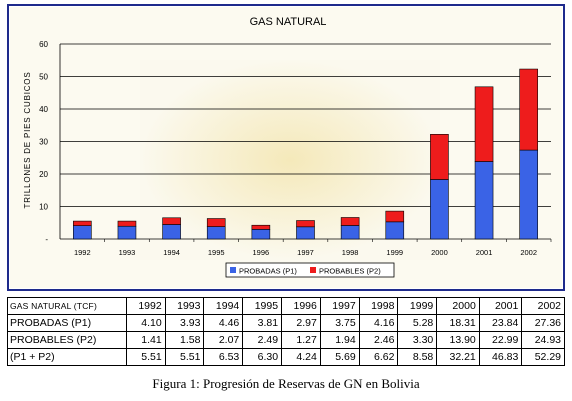 Image resolution: width=572 pixels, height=401 pixels. I want to click on bar-probadas-1994, so click(171, 232).